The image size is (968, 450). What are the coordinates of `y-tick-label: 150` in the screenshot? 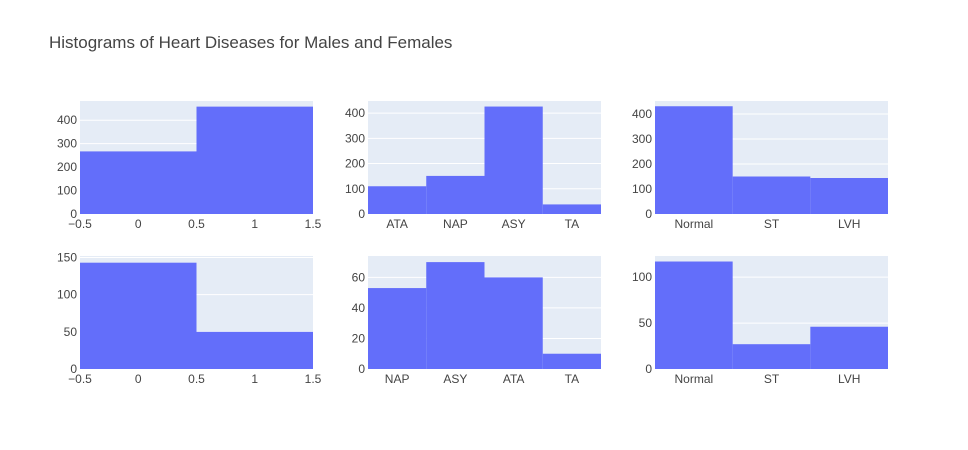 It's located at (67, 257).